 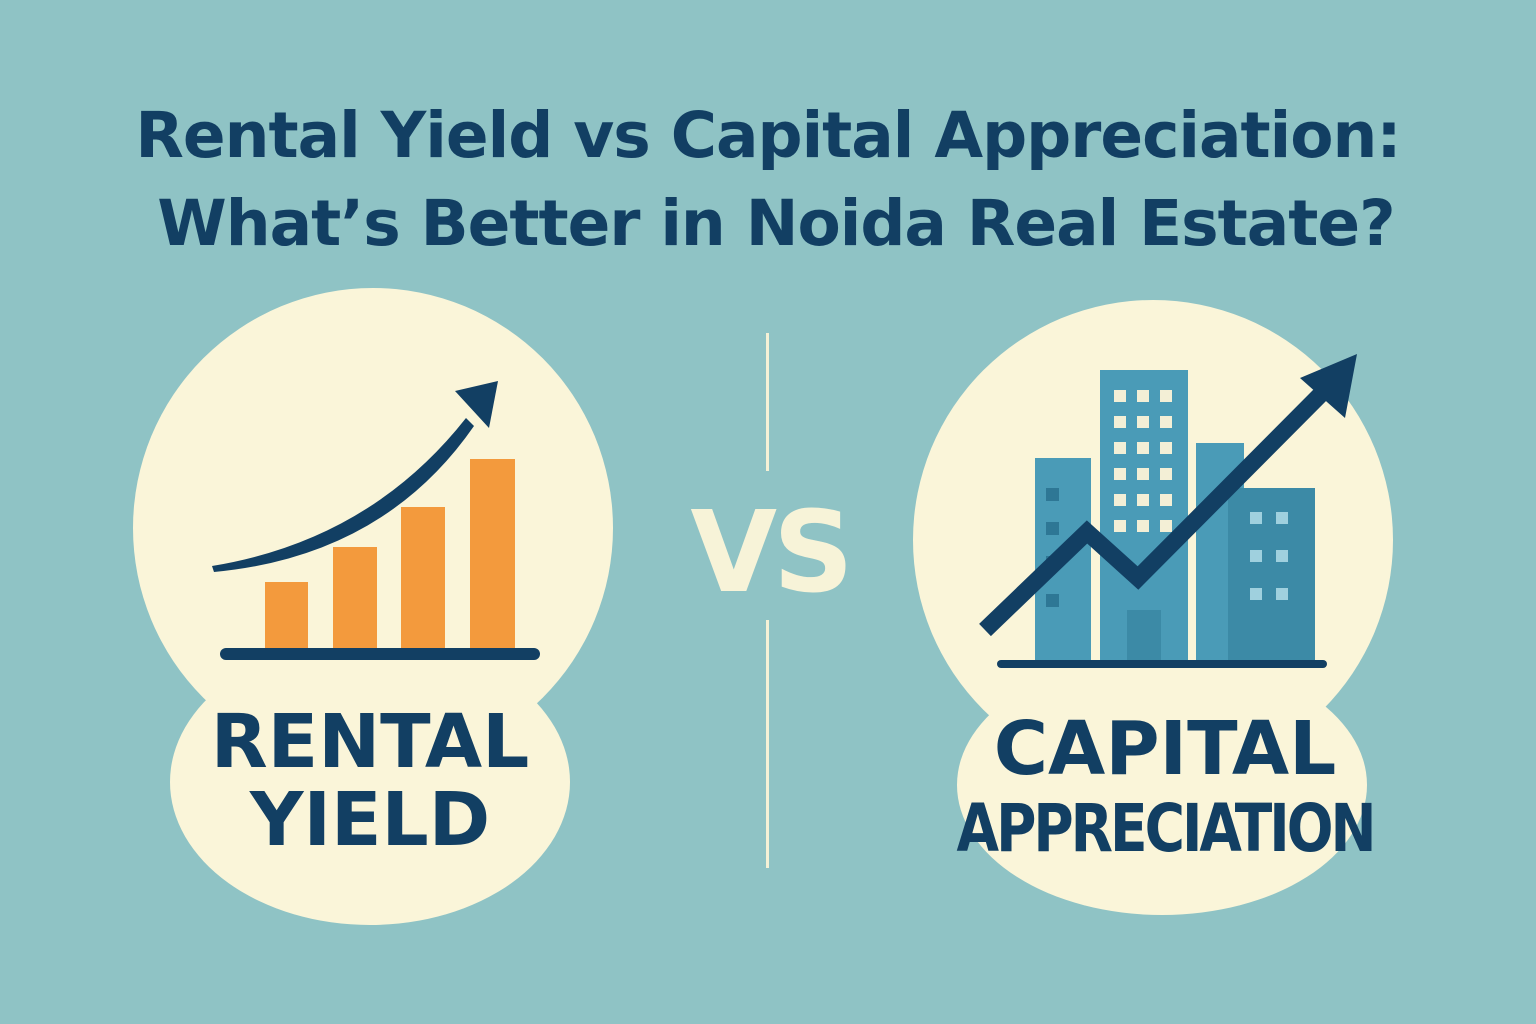 I want to click on buildings-baseline, so click(x=1162, y=664).